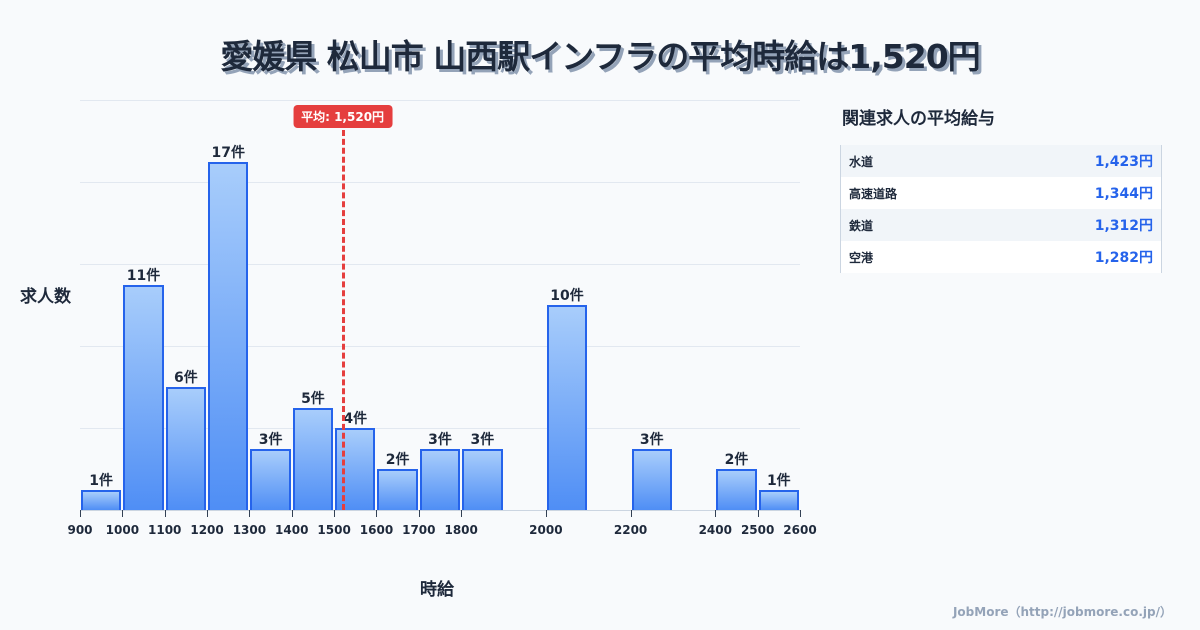 This screenshot has width=1200, height=630. What do you see at coordinates (546, 530) in the screenshot?
I see `x-tick-label: 2000` at bounding box center [546, 530].